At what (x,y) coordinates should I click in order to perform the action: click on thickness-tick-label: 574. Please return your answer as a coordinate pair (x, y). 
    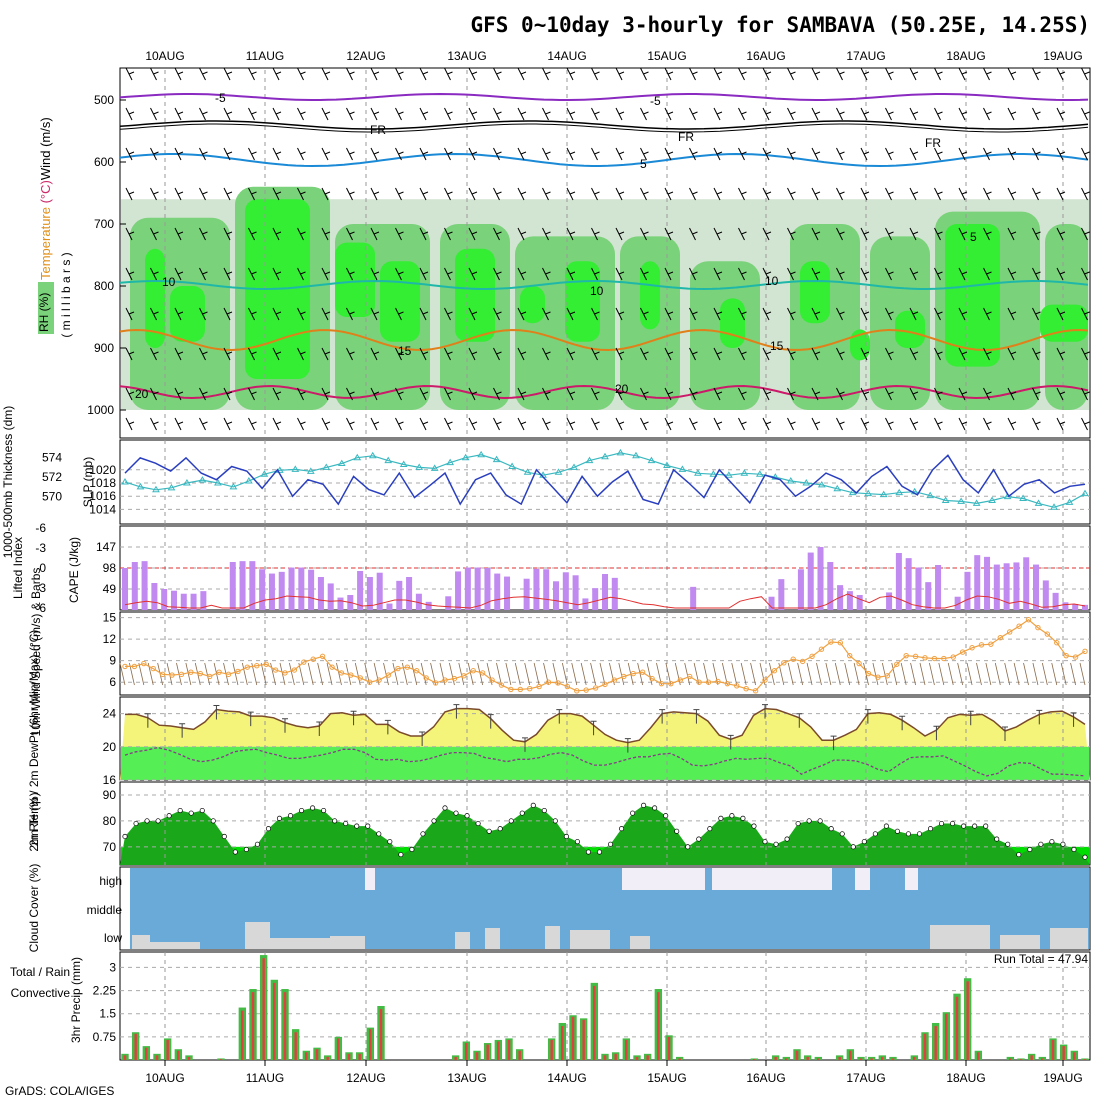
    Looking at the image, I should click on (52, 458).